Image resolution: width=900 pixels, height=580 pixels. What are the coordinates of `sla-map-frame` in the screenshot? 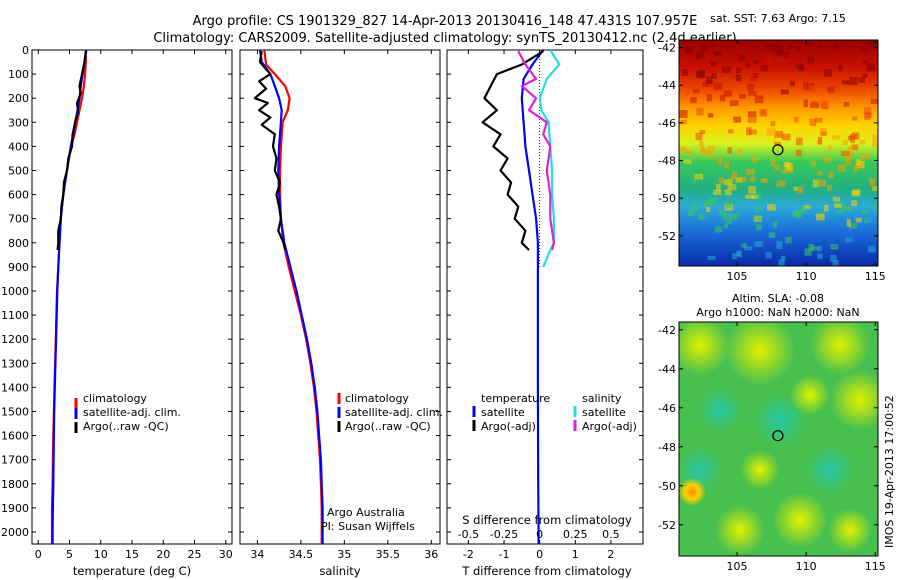 It's located at (778, 439).